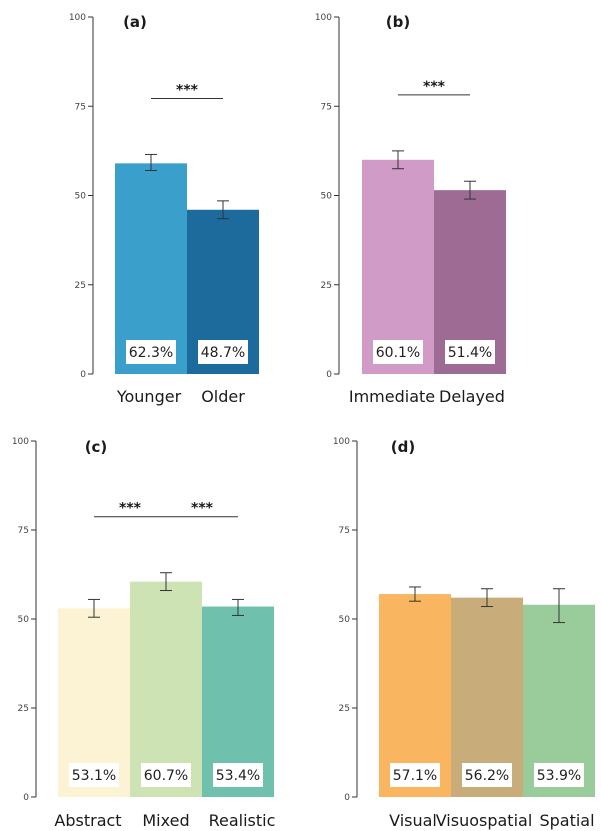 This screenshot has width=601, height=831. I want to click on value-label: 60.1%, so click(398, 353).